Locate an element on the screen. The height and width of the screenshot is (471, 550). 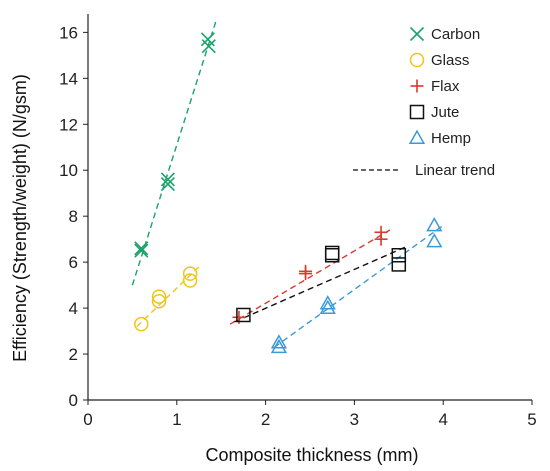
legend-item-hemp: Hemp is located at coordinates (439, 138).